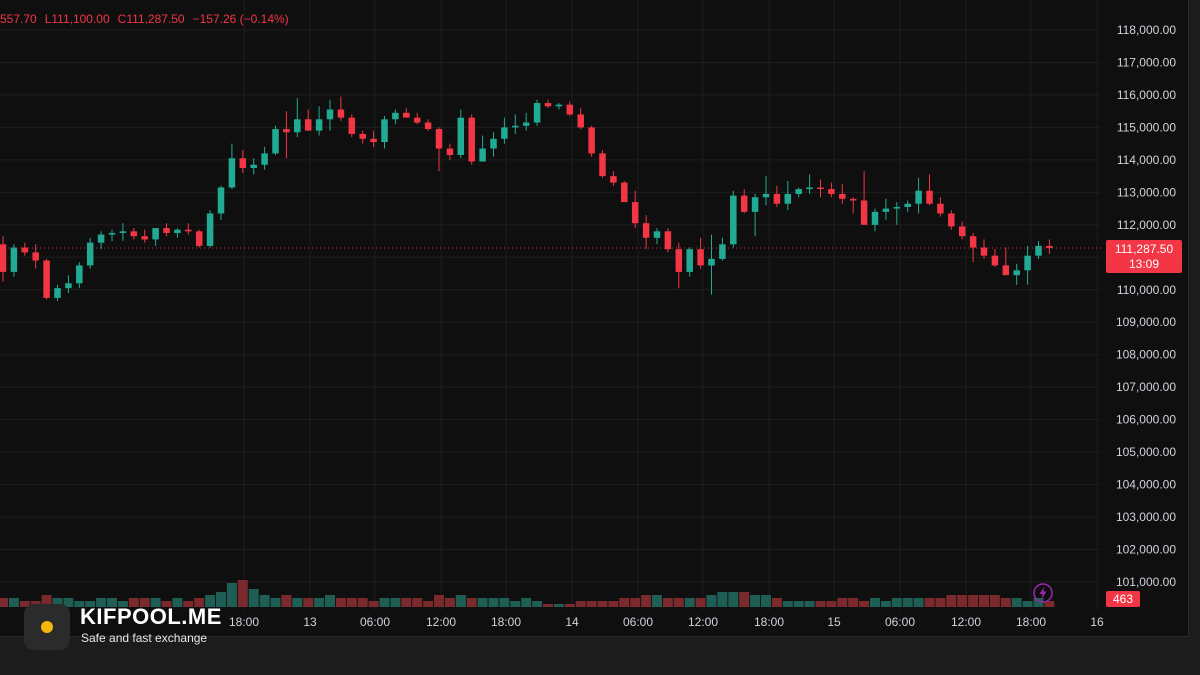 This screenshot has width=1200, height=675. I want to click on legend-high: 557.70, so click(18, 19).